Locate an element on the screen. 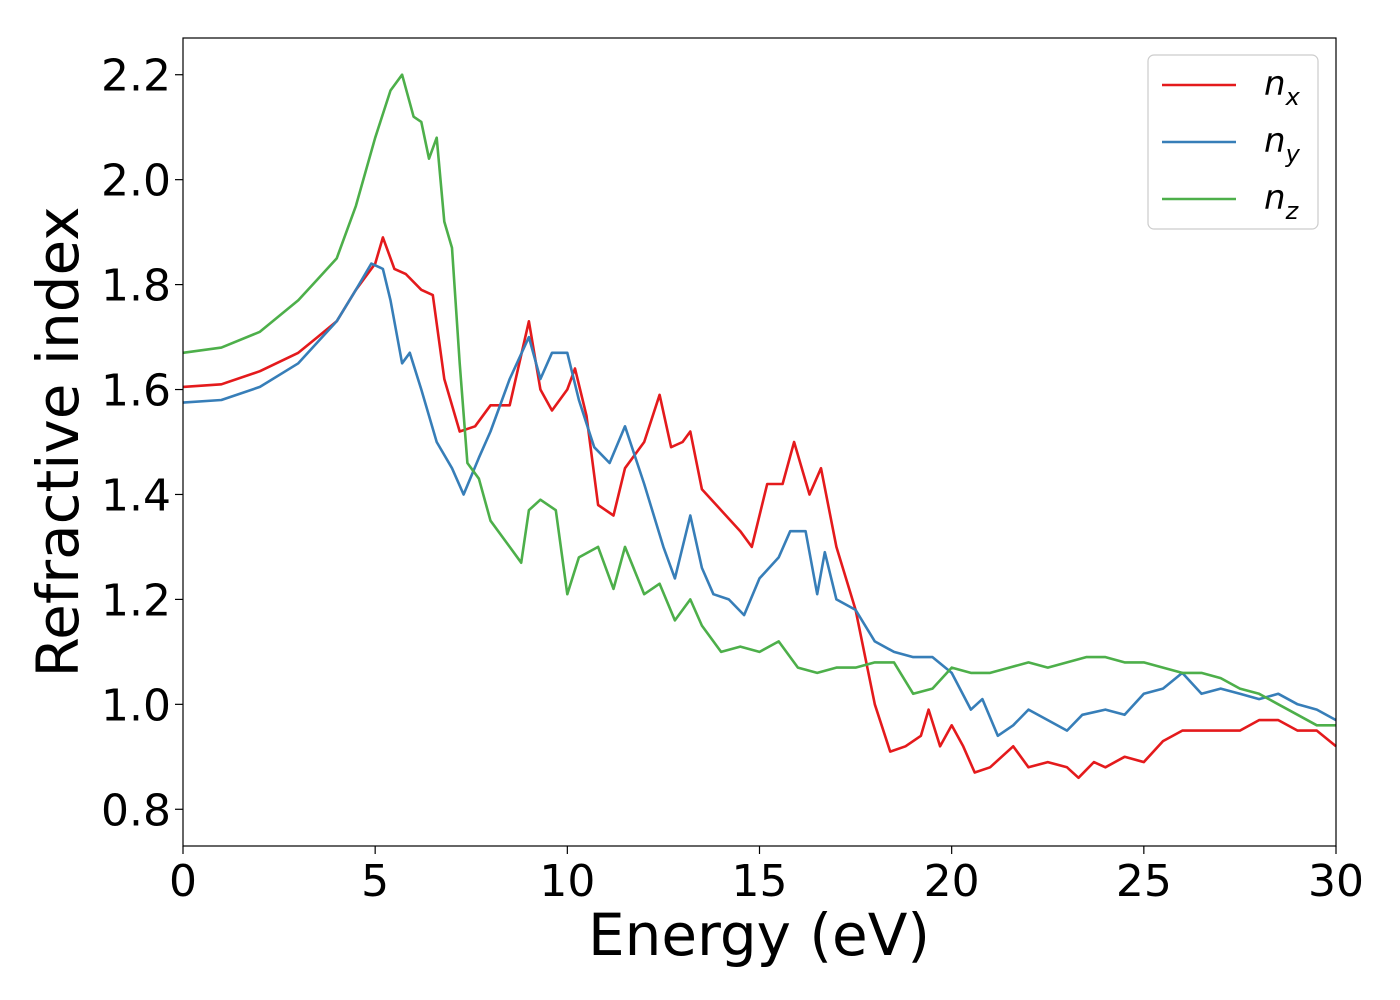 Image resolution: width=1400 pixels, height=1000 pixels. legend: nx ny nz is located at coordinates (1233, 142).